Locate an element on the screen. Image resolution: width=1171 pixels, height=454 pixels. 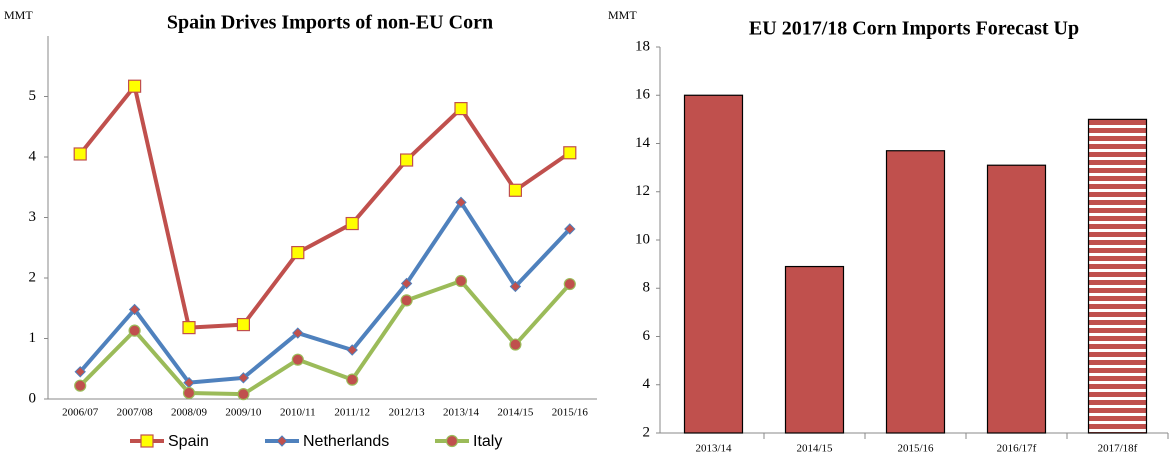
legend-label: Spain is located at coordinates (188, 441).